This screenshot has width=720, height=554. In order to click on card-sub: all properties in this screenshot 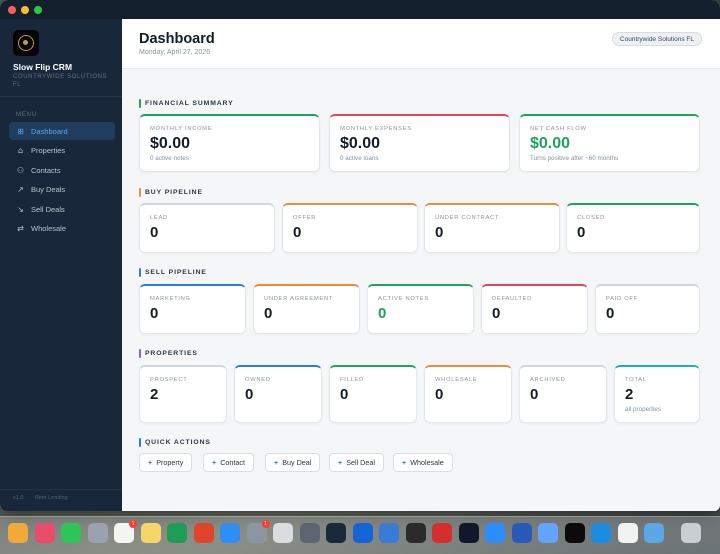, I will do `click(643, 409)`.